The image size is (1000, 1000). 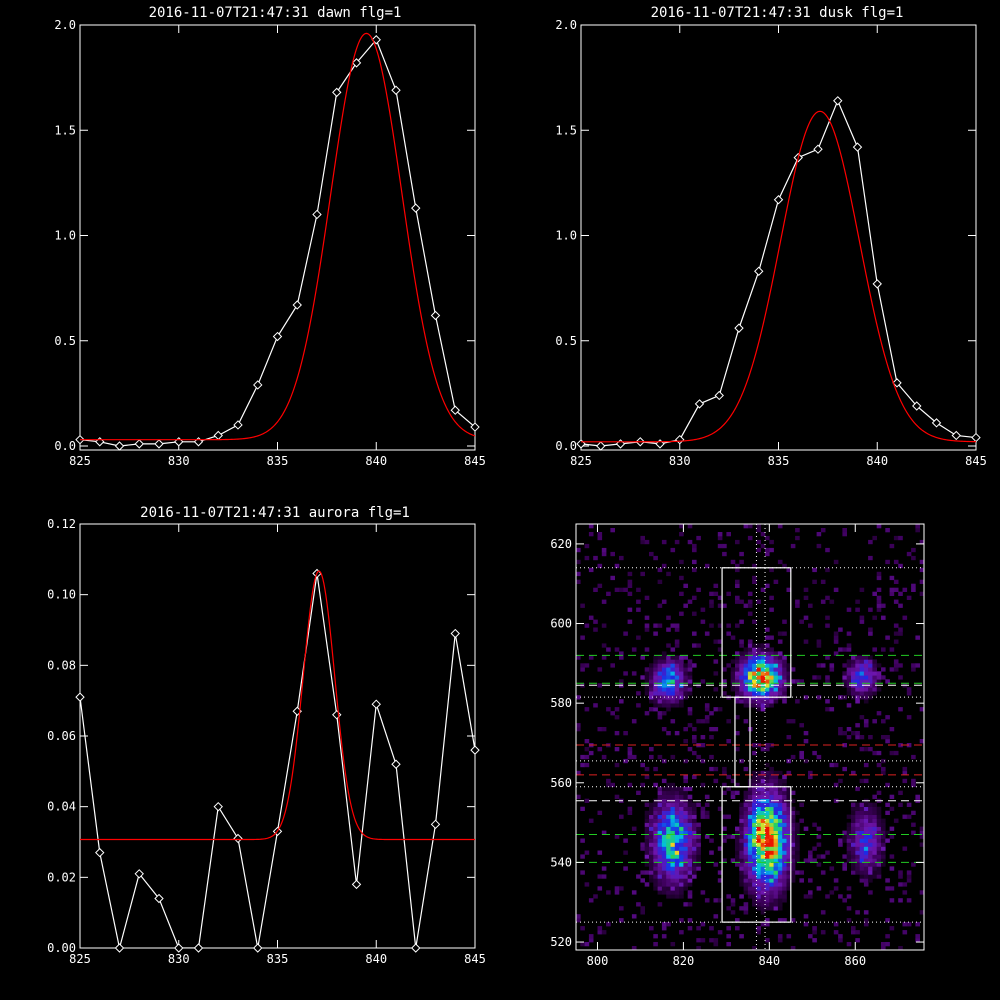 What do you see at coordinates (897, 383) in the screenshot?
I see `dusk-data-point` at bounding box center [897, 383].